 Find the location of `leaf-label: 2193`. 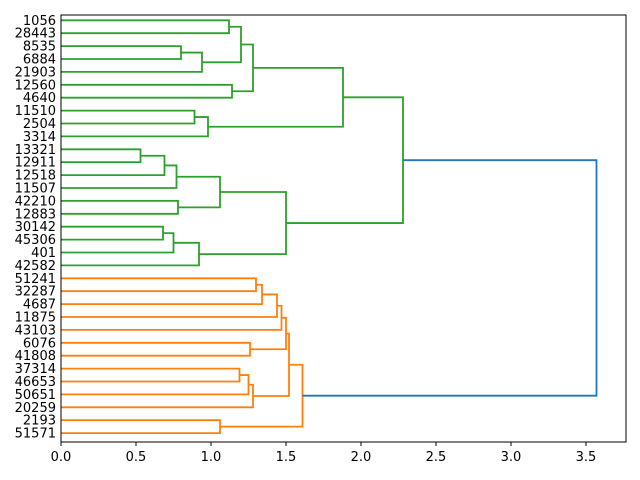

leaf-label: 2193 is located at coordinates (39, 421).